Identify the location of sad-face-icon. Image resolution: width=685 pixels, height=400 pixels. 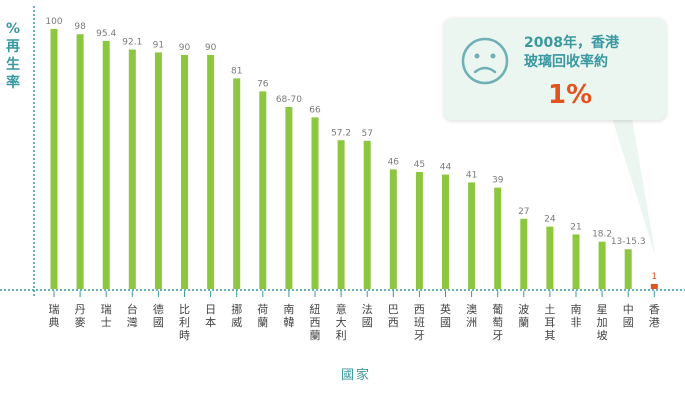
(485, 61).